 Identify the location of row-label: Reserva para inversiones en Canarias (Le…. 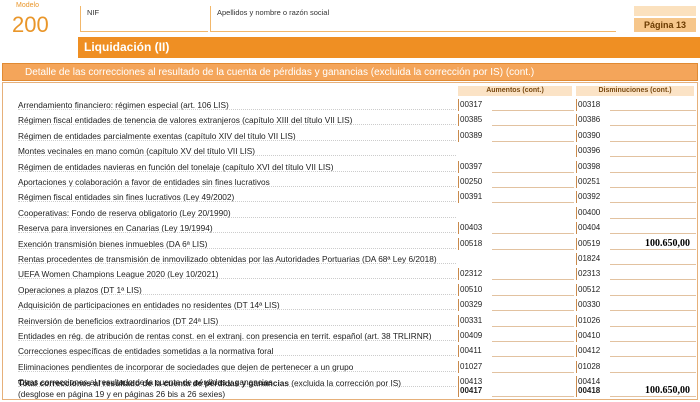
(115, 228).